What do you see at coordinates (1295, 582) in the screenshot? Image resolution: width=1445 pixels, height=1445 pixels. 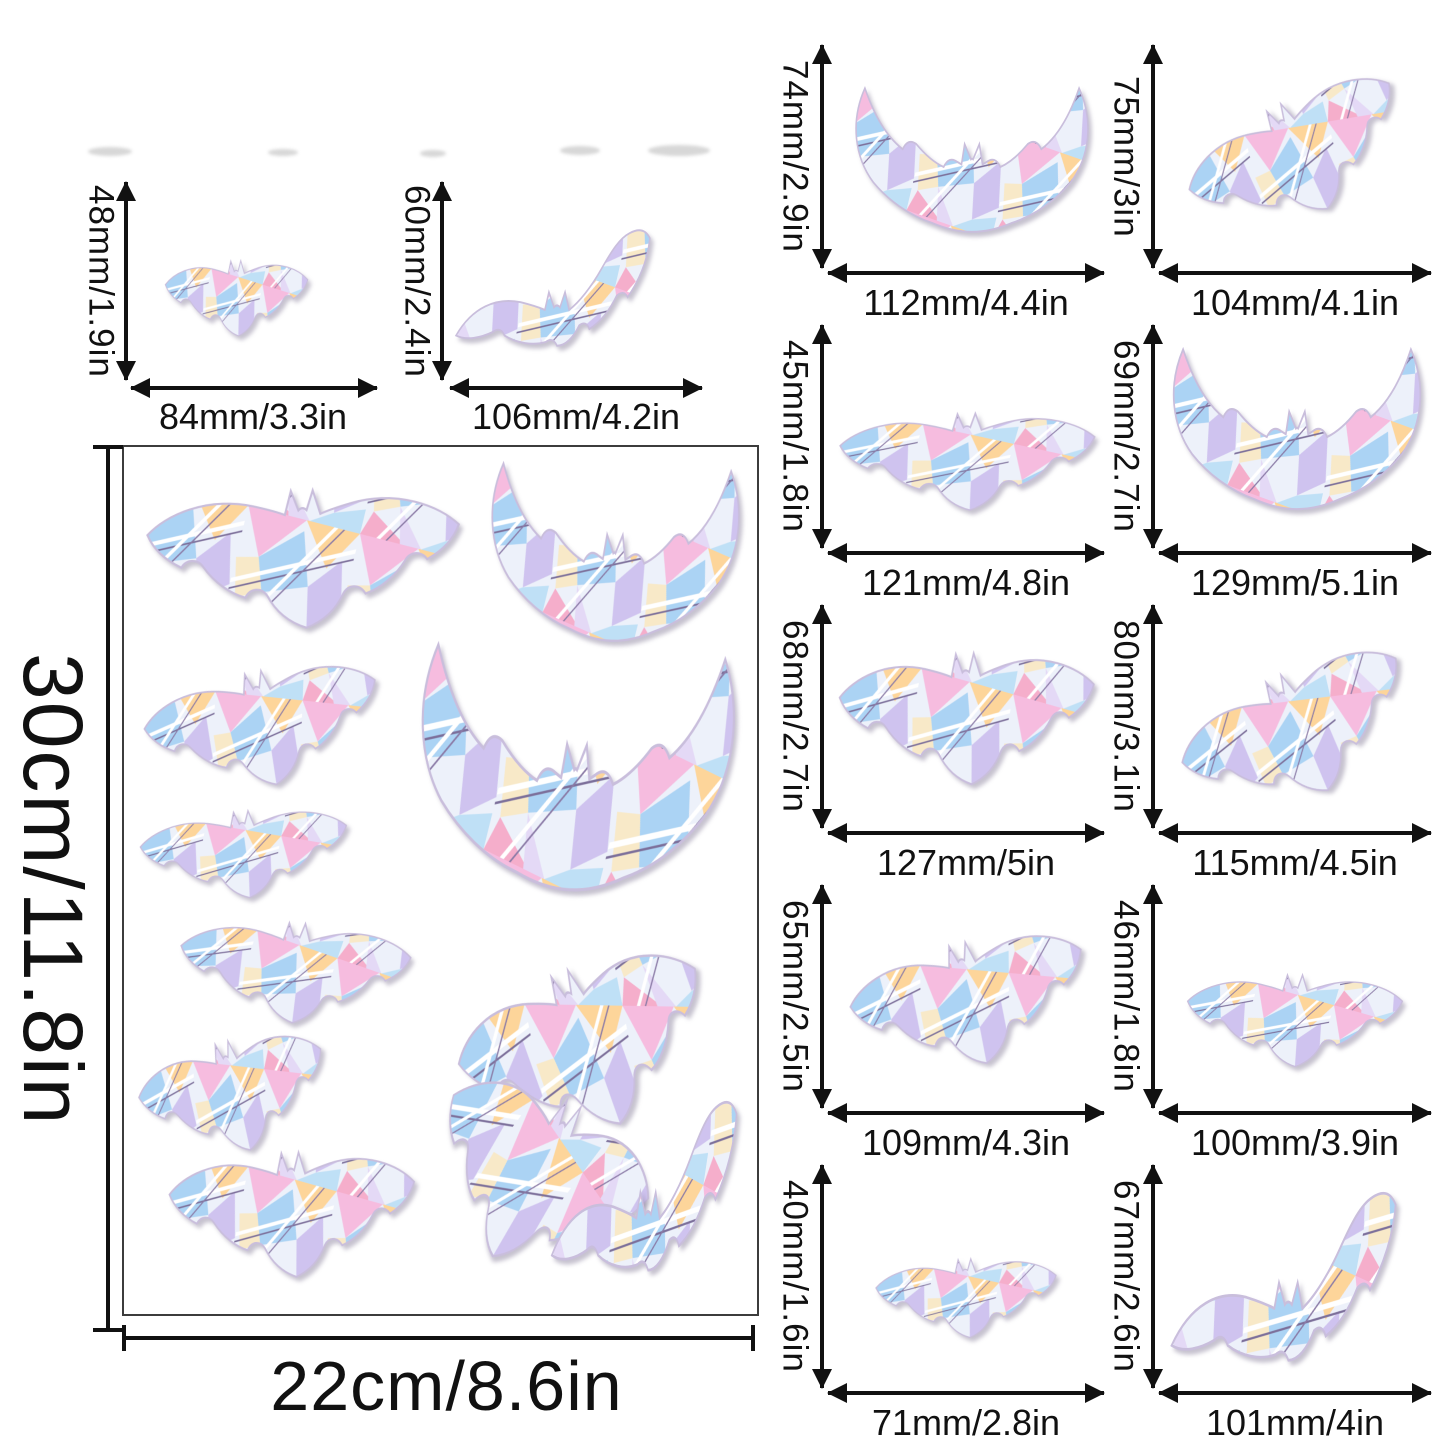 I see `bat-width-label: 129mm/5.1in` at bounding box center [1295, 582].